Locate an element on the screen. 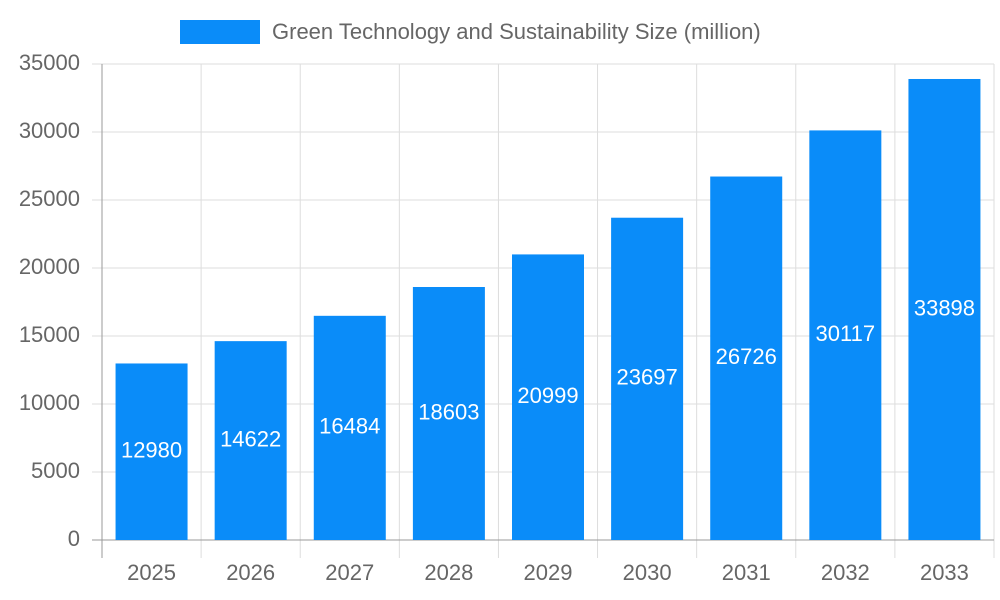 This screenshot has width=1000, height=600. data-label: 18603 is located at coordinates (448, 411).